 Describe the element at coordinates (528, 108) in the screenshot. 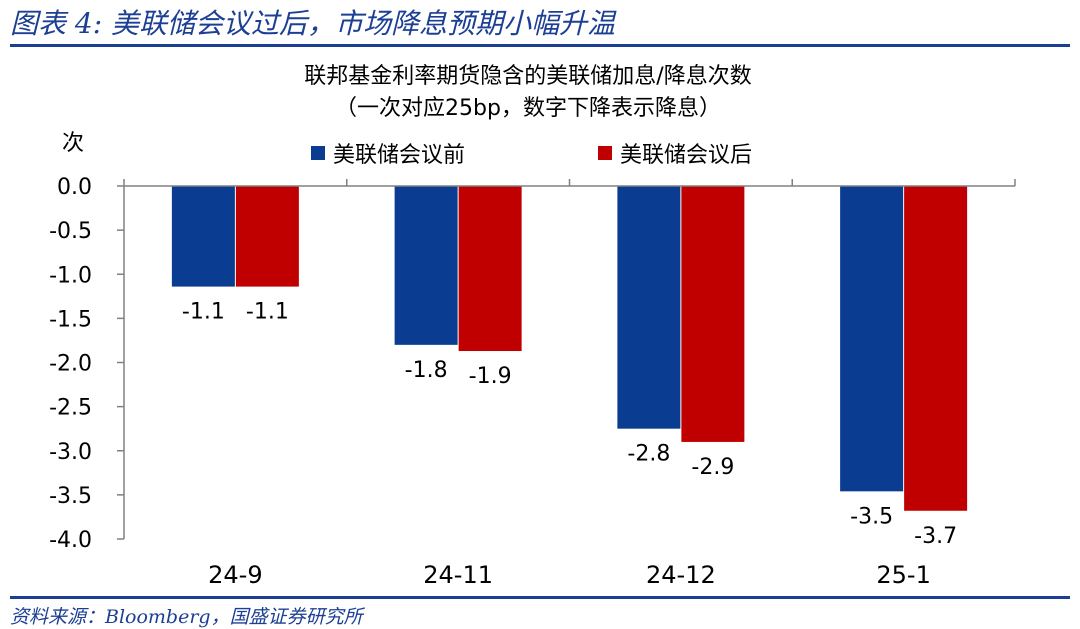

I see `chart-subtitle: （一次对应25bp，数字下降表示降息）` at that location.